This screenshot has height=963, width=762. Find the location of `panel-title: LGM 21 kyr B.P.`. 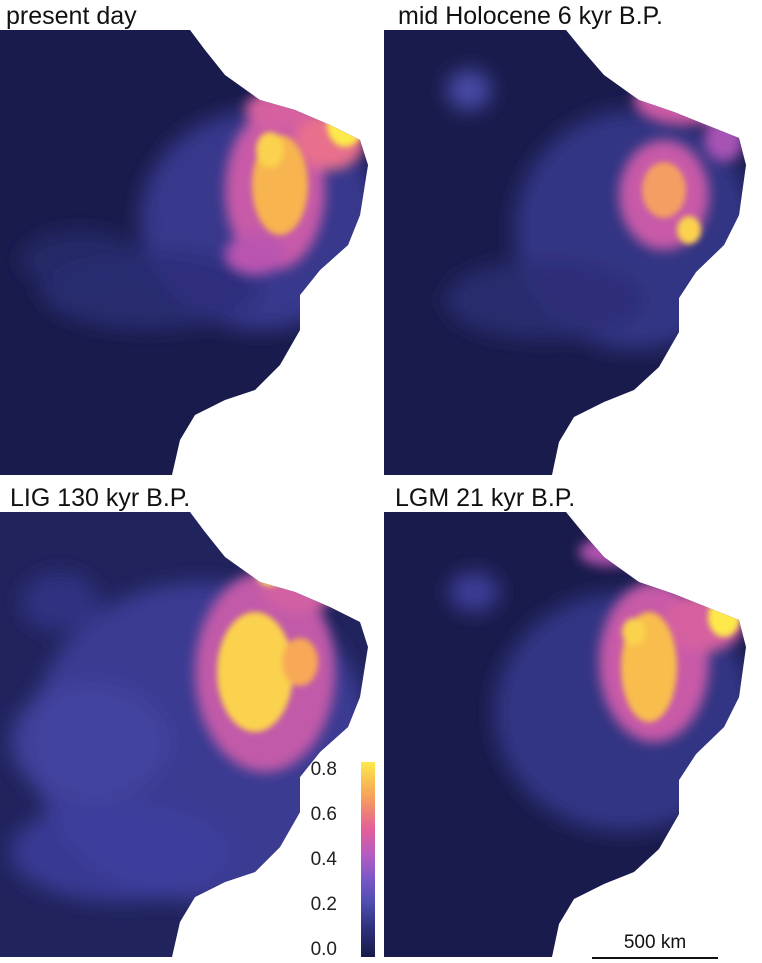

panel-title: LGM 21 kyr B.P. is located at coordinates (485, 498).